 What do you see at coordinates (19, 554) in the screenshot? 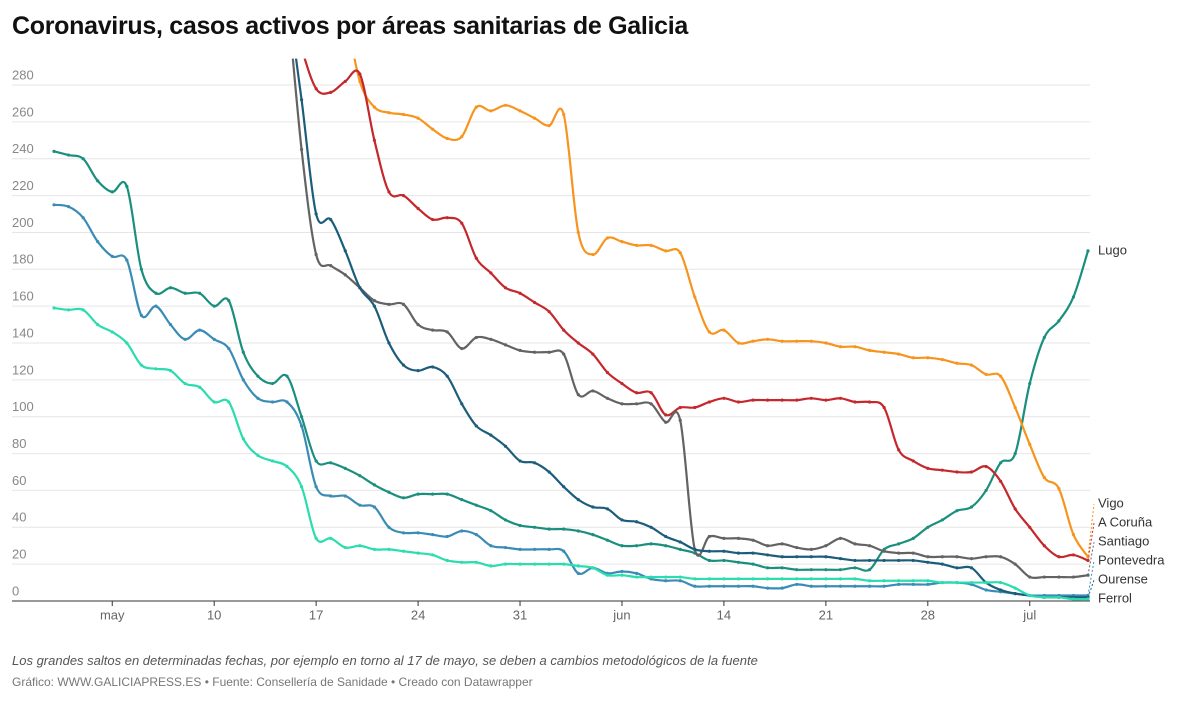
I see `y-tick-label: 20` at bounding box center [19, 554].